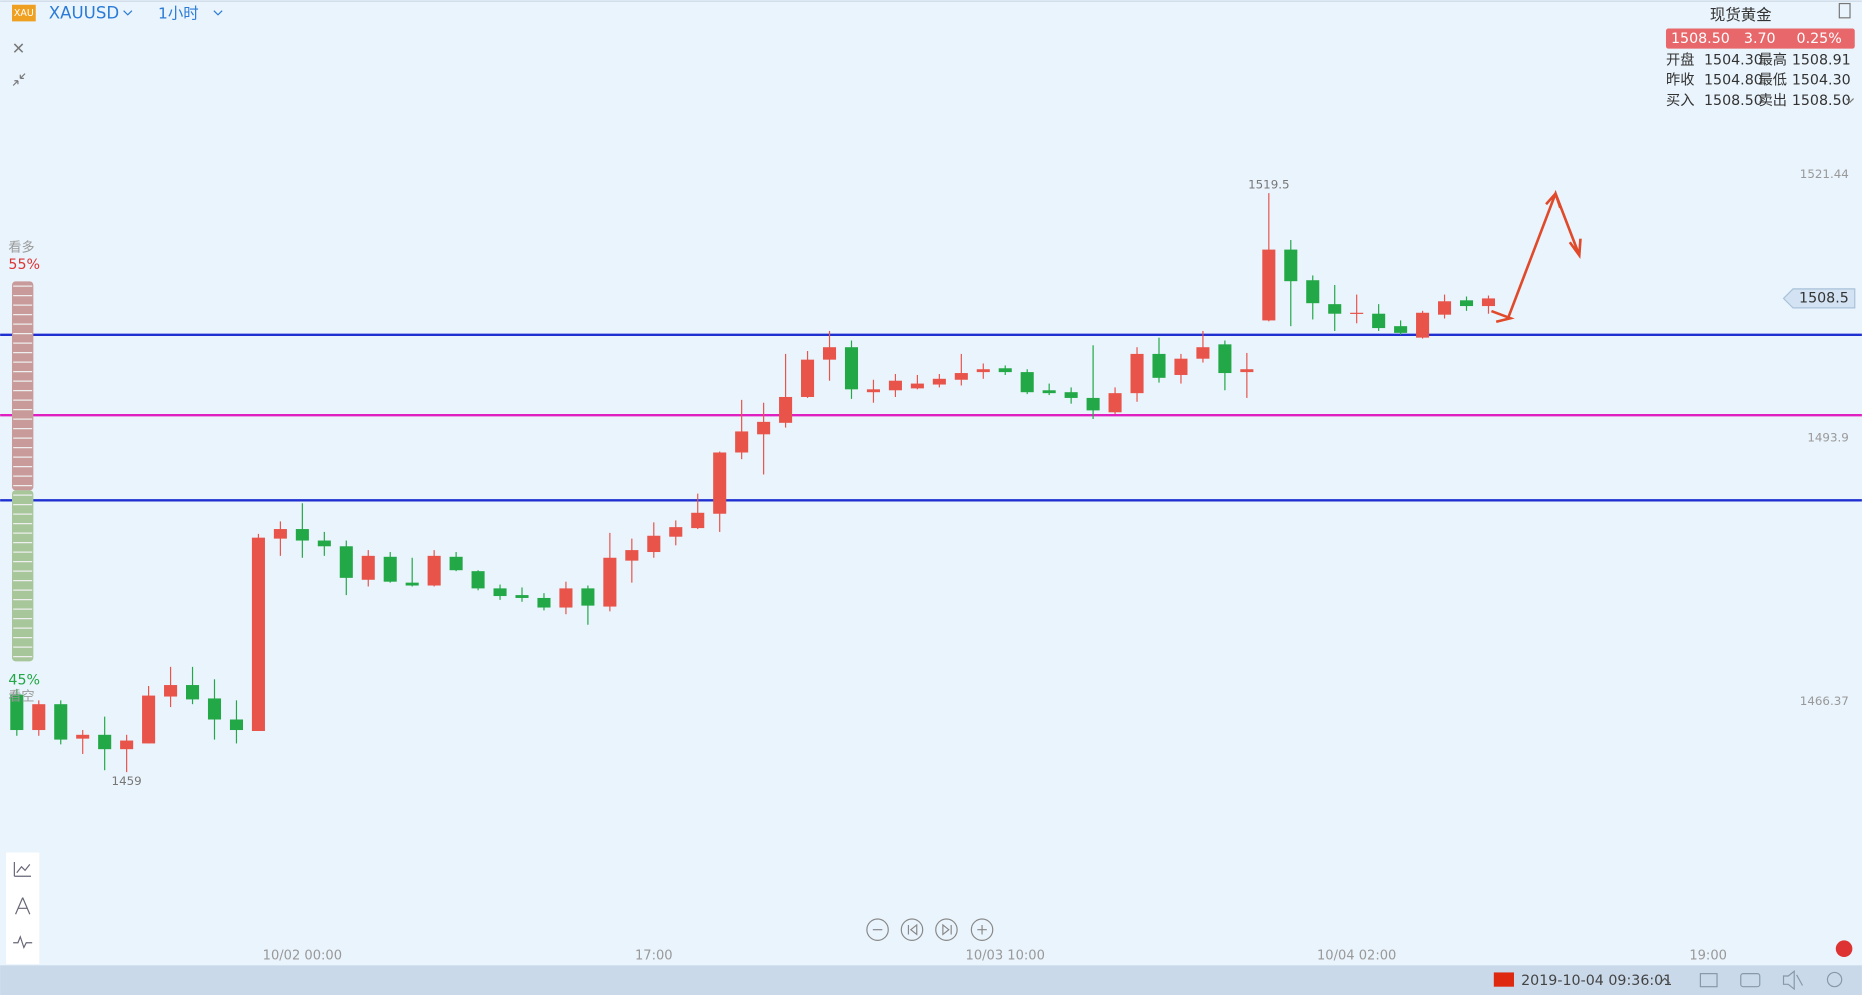 This screenshot has width=1862, height=995. Describe the element at coordinates (1741, 15) in the screenshot. I see `quote-name: 现货黄金` at that location.